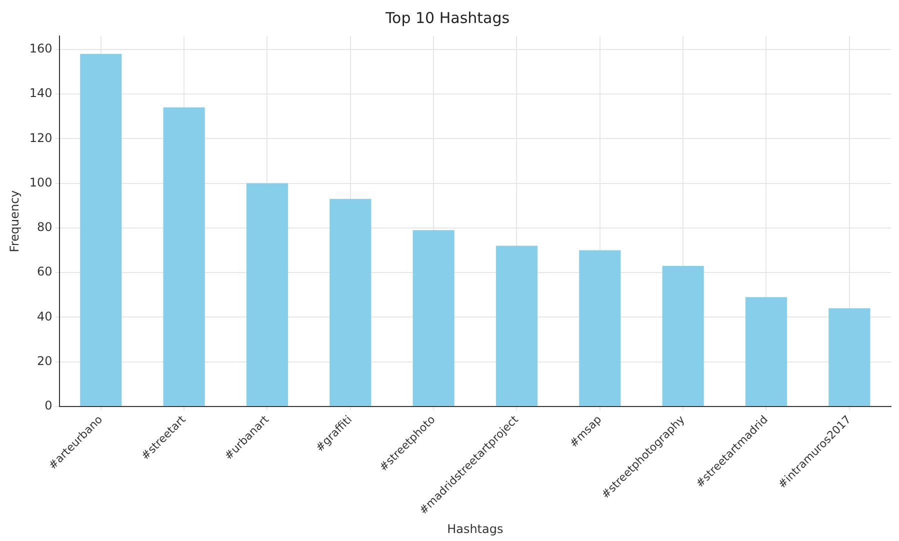 This screenshot has width=899, height=541. What do you see at coordinates (475, 529) in the screenshot?
I see `x-axis-title: Hashtags` at bounding box center [475, 529].